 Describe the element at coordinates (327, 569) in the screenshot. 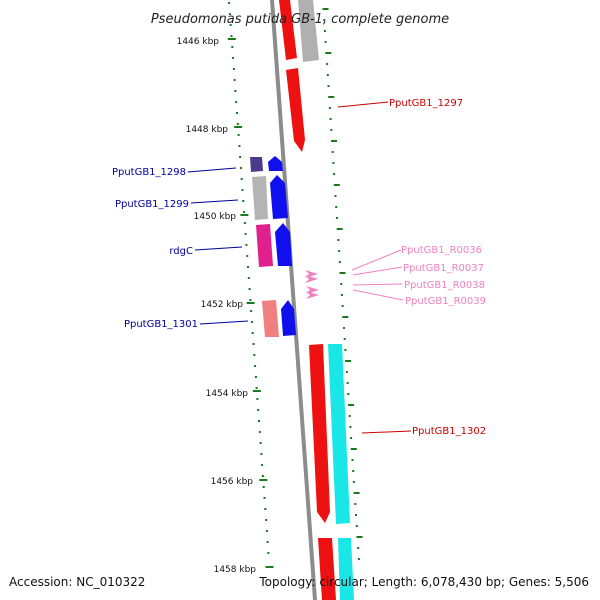

I see `gene-feature-red-bottom` at that location.